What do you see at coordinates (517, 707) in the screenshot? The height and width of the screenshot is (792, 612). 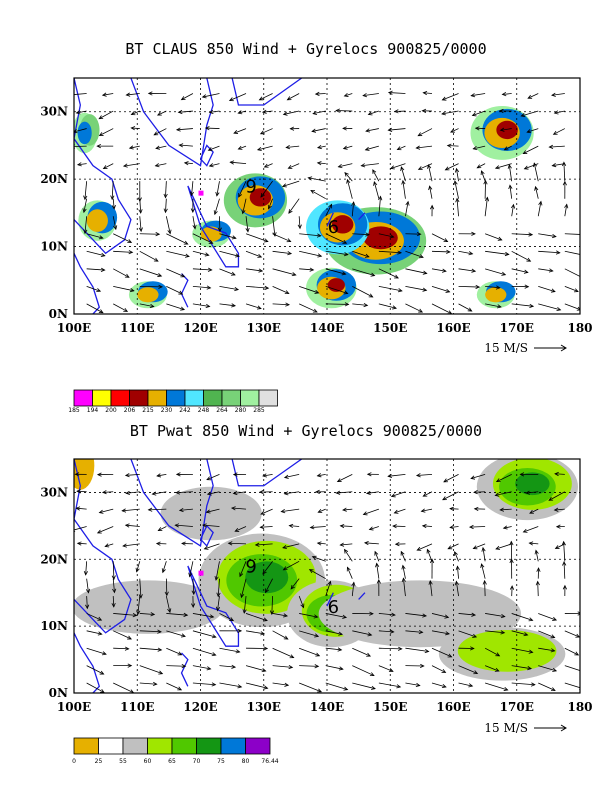 I see `x-tick-label: 170E` at bounding box center [517, 707].